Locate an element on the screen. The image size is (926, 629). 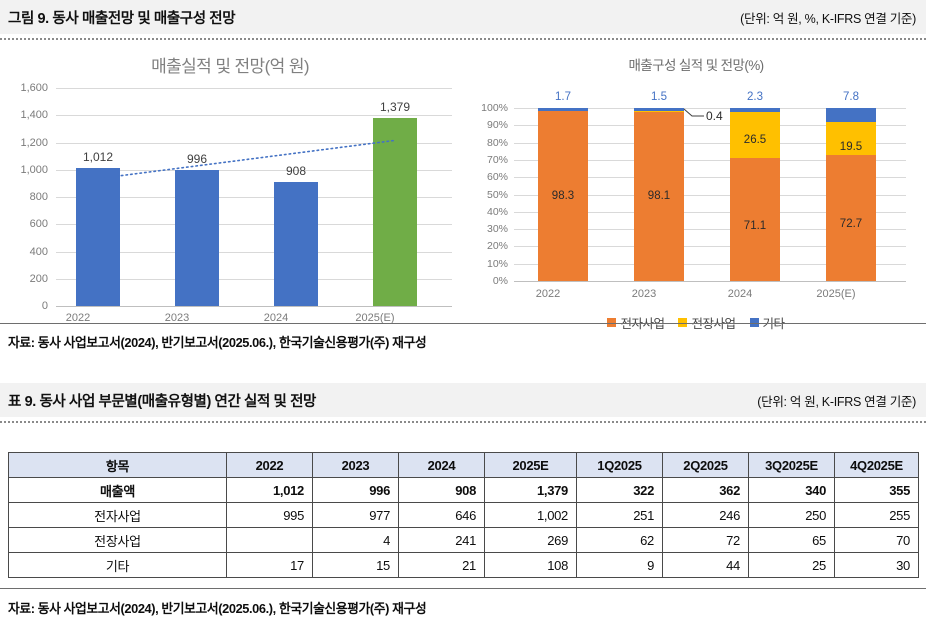
ytick-label: 80% is located at coordinates (497, 142).